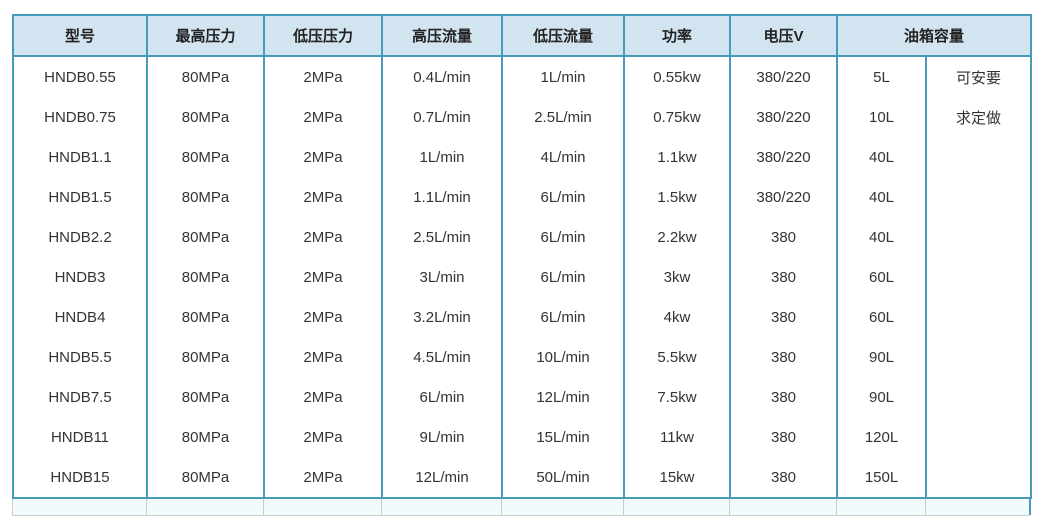  Describe the element at coordinates (442, 197) in the screenshot. I see `table-cell: 1.1L/min` at that location.